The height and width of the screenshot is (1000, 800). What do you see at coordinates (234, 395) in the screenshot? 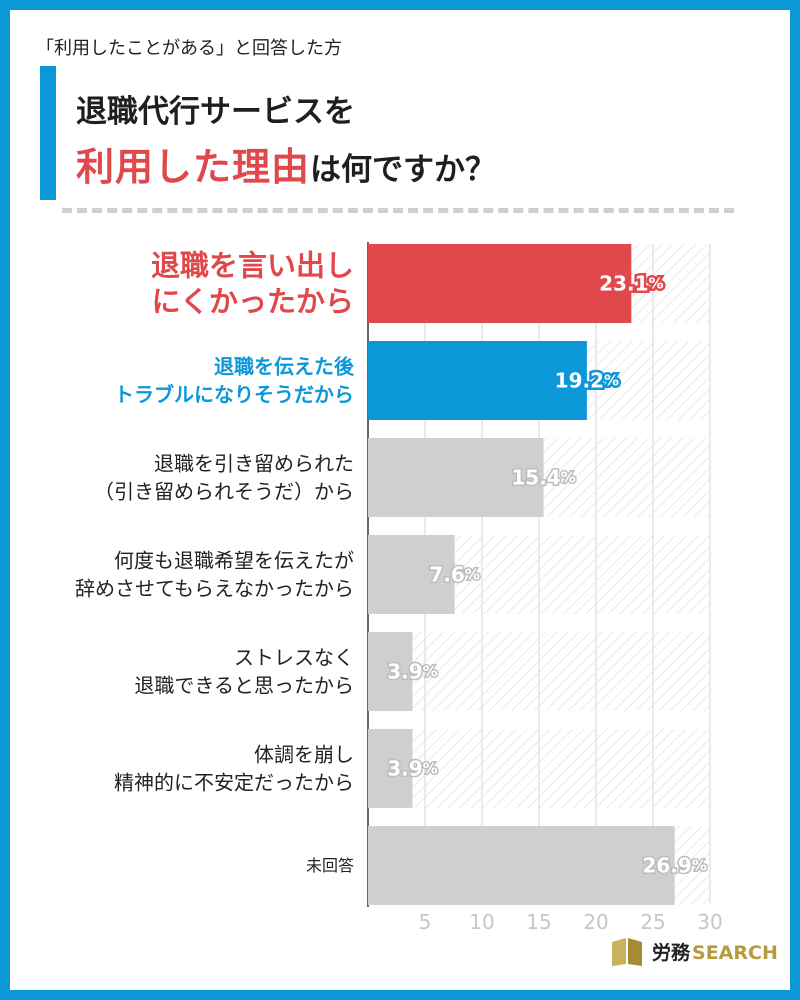
I see `category-label: トラブルになりそうだから` at bounding box center [234, 395].